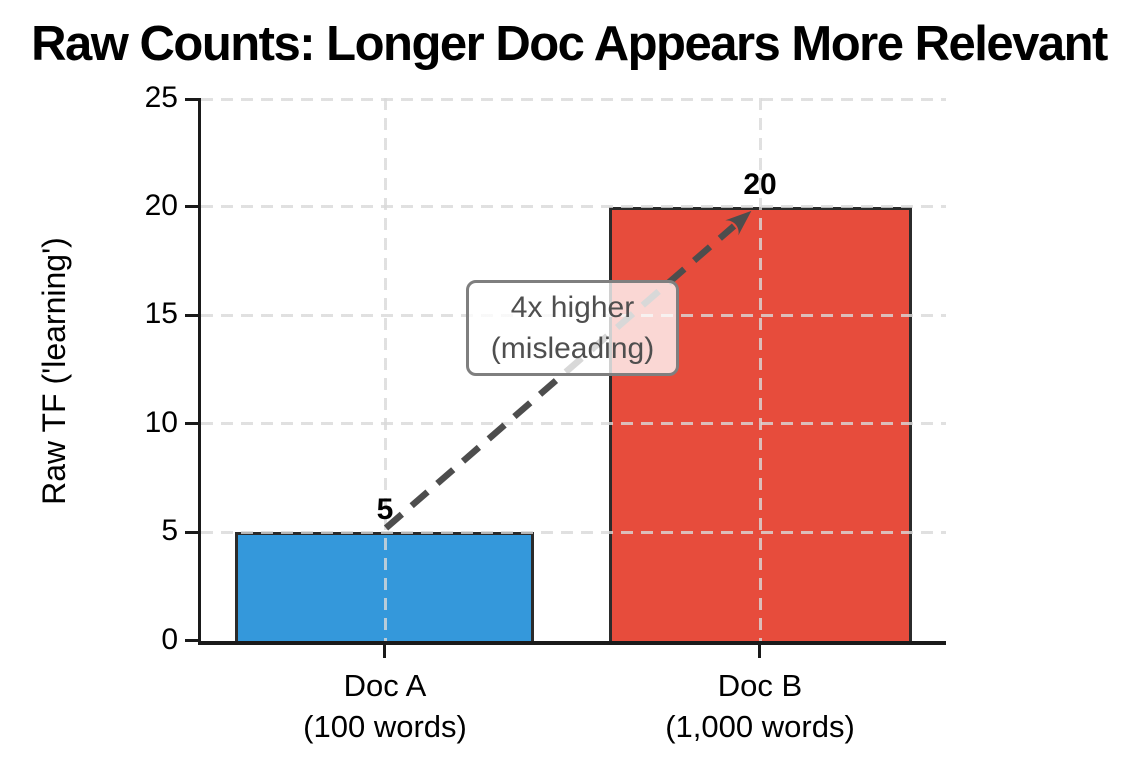 The width and height of the screenshot is (1138, 784). Describe the element at coordinates (760, 685) in the screenshot. I see `x-label-doc-b-line-1: Doc B` at that location.